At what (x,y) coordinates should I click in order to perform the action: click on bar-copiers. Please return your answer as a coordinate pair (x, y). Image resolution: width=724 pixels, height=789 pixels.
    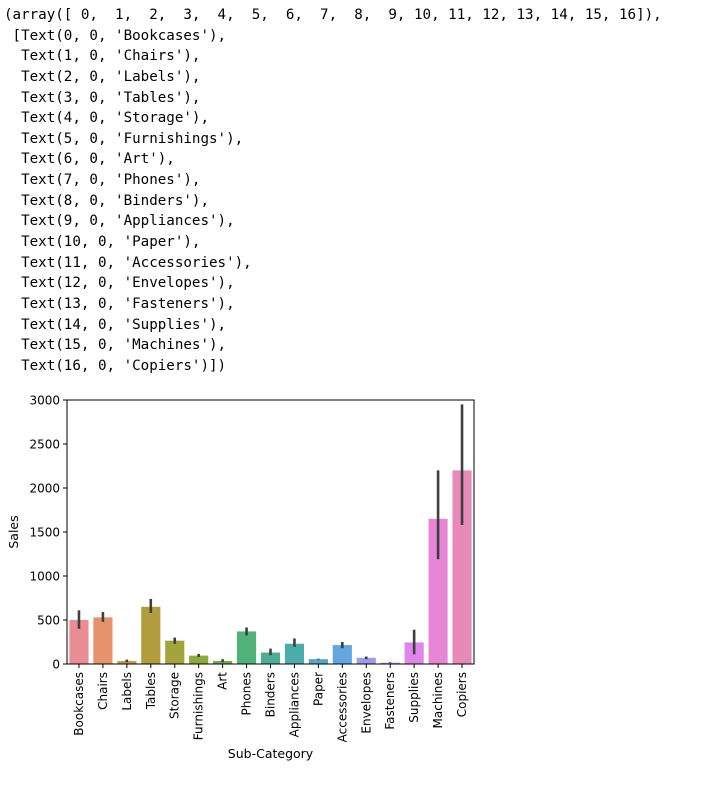
    Looking at the image, I should click on (462, 567).